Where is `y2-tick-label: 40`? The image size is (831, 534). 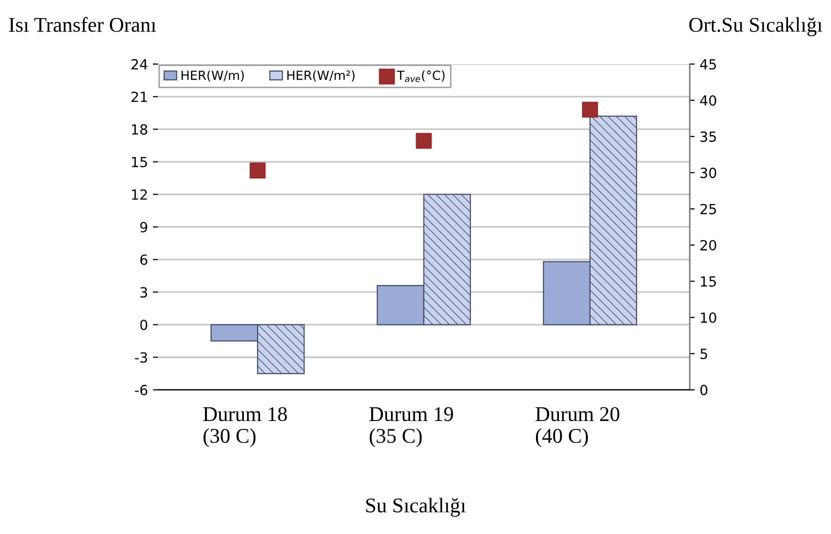
y2-tick-label: 40 is located at coordinates (708, 100).